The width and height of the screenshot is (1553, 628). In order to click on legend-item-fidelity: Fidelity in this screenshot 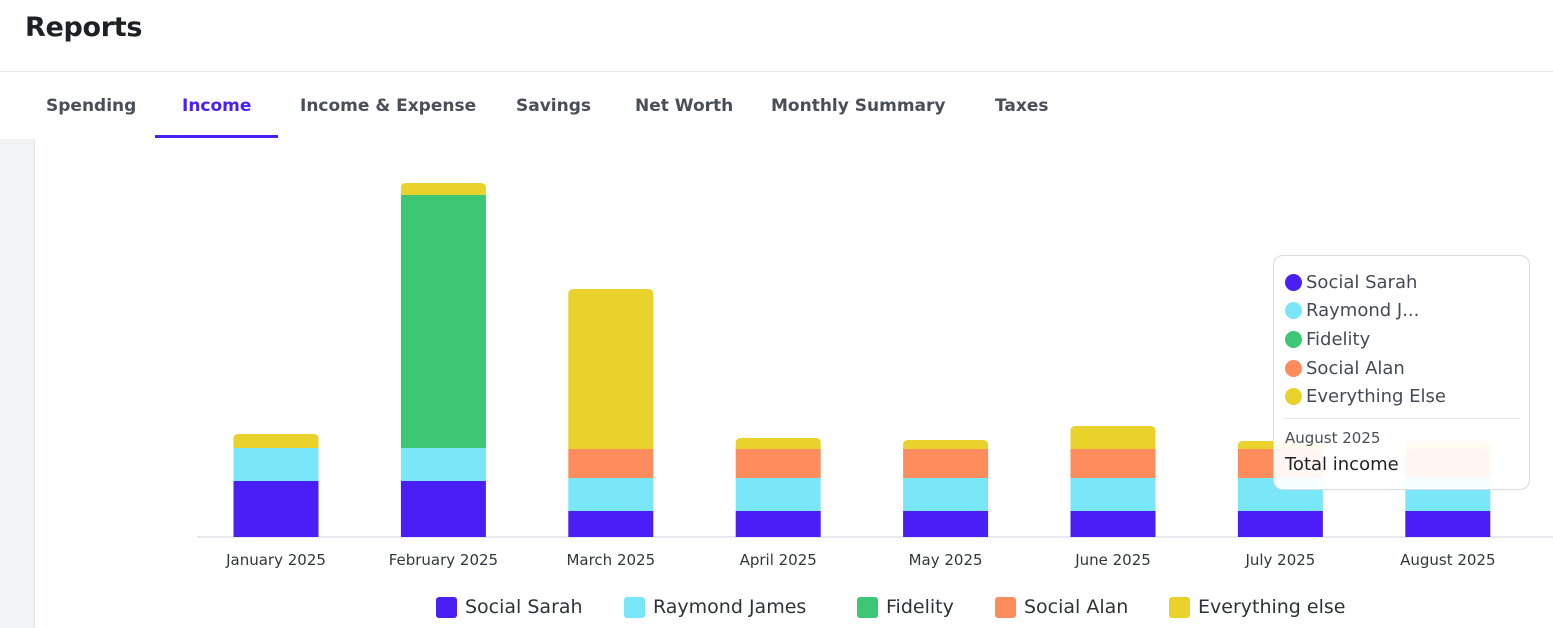, I will do `click(905, 607)`.